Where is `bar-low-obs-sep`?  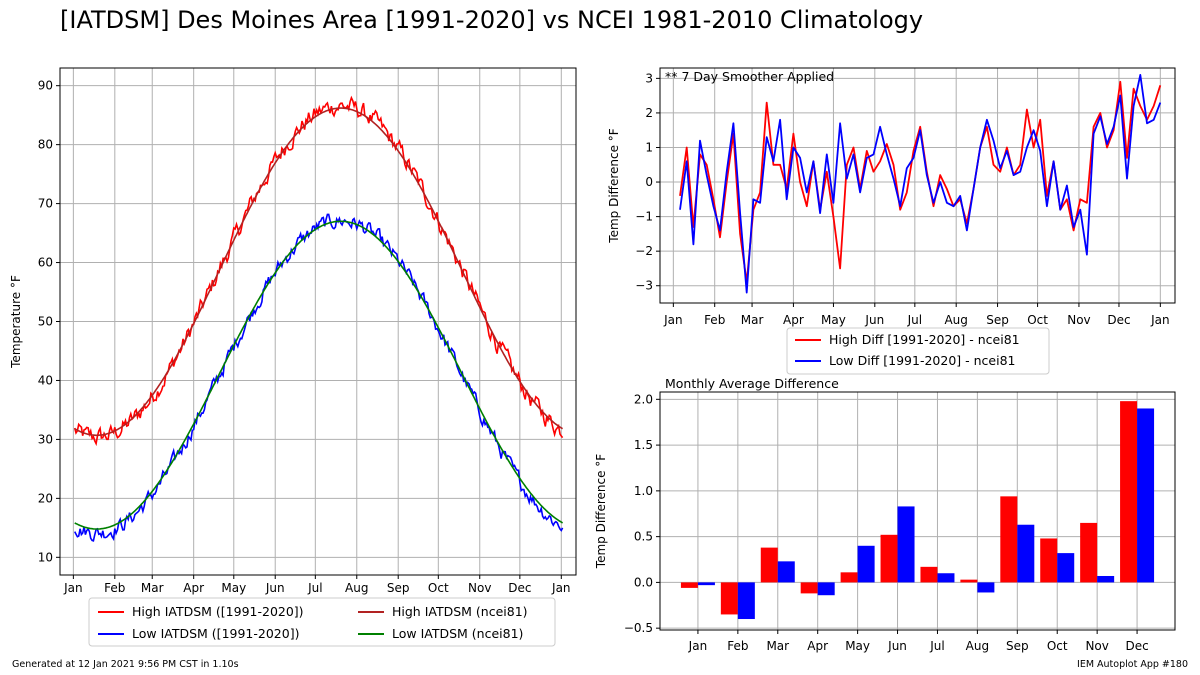 bar-low-obs-sep is located at coordinates (1026, 553).